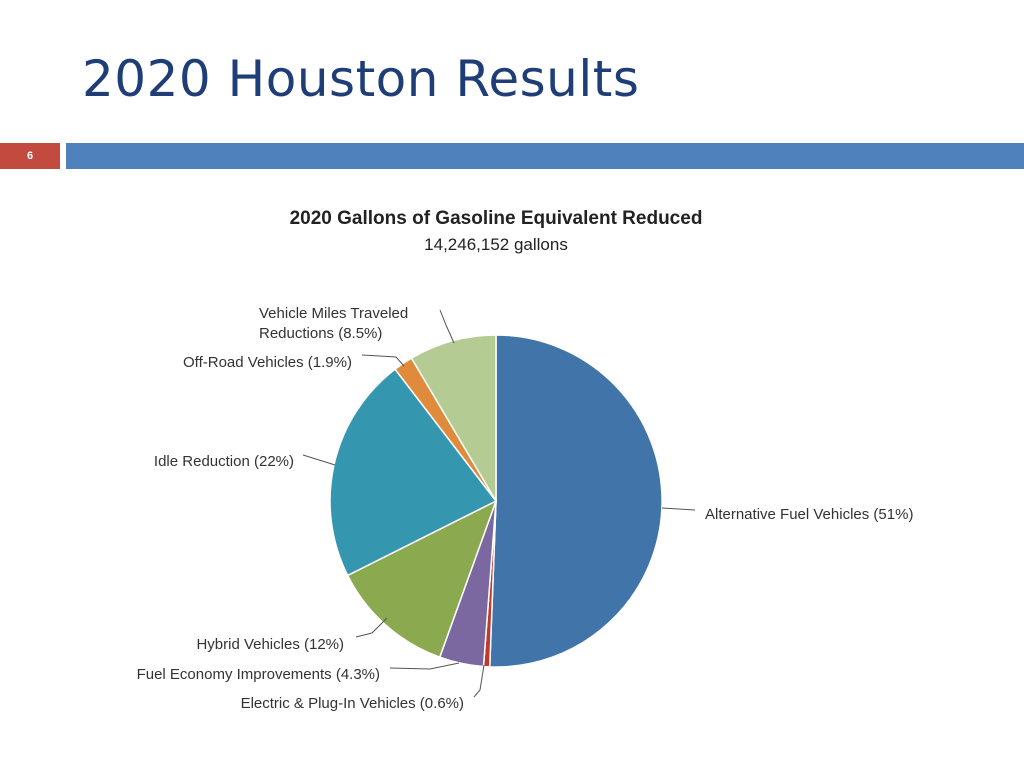  I want to click on pie-slices, so click(496, 501).